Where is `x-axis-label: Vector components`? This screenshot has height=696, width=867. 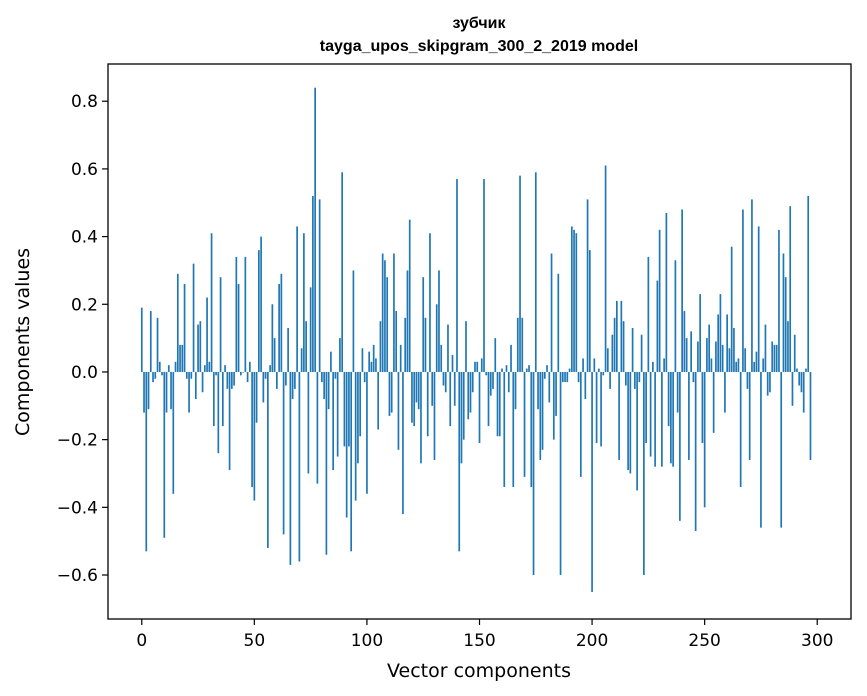
x-axis-label: Vector components is located at coordinates (479, 671).